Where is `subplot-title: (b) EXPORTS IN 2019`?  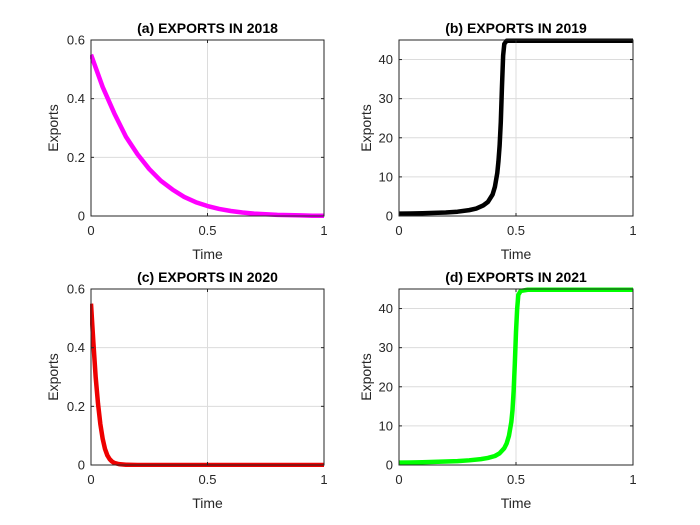
subplot-title: (b) EXPORTS IN 2019 is located at coordinates (516, 28).